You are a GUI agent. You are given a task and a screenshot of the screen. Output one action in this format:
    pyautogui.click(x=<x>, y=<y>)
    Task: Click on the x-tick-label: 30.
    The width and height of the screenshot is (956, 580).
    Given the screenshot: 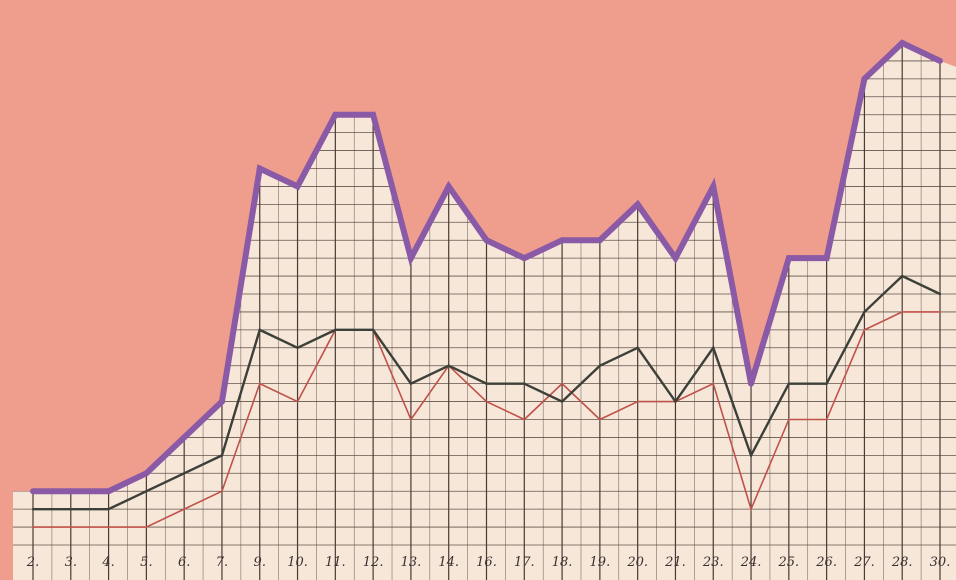 What is the action you would take?
    pyautogui.click(x=940, y=562)
    